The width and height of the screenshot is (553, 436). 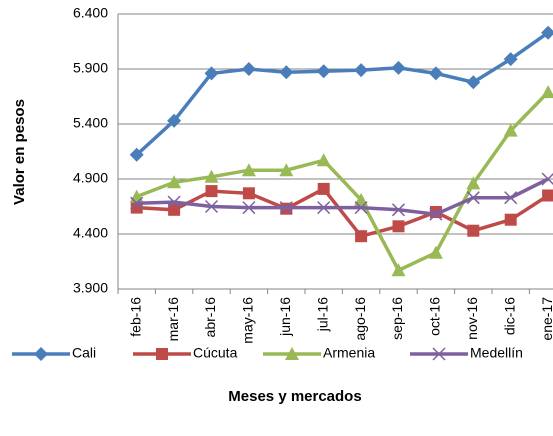 What do you see at coordinates (294, 396) in the screenshot?
I see `x-axis-title: Meses y mercados` at bounding box center [294, 396].